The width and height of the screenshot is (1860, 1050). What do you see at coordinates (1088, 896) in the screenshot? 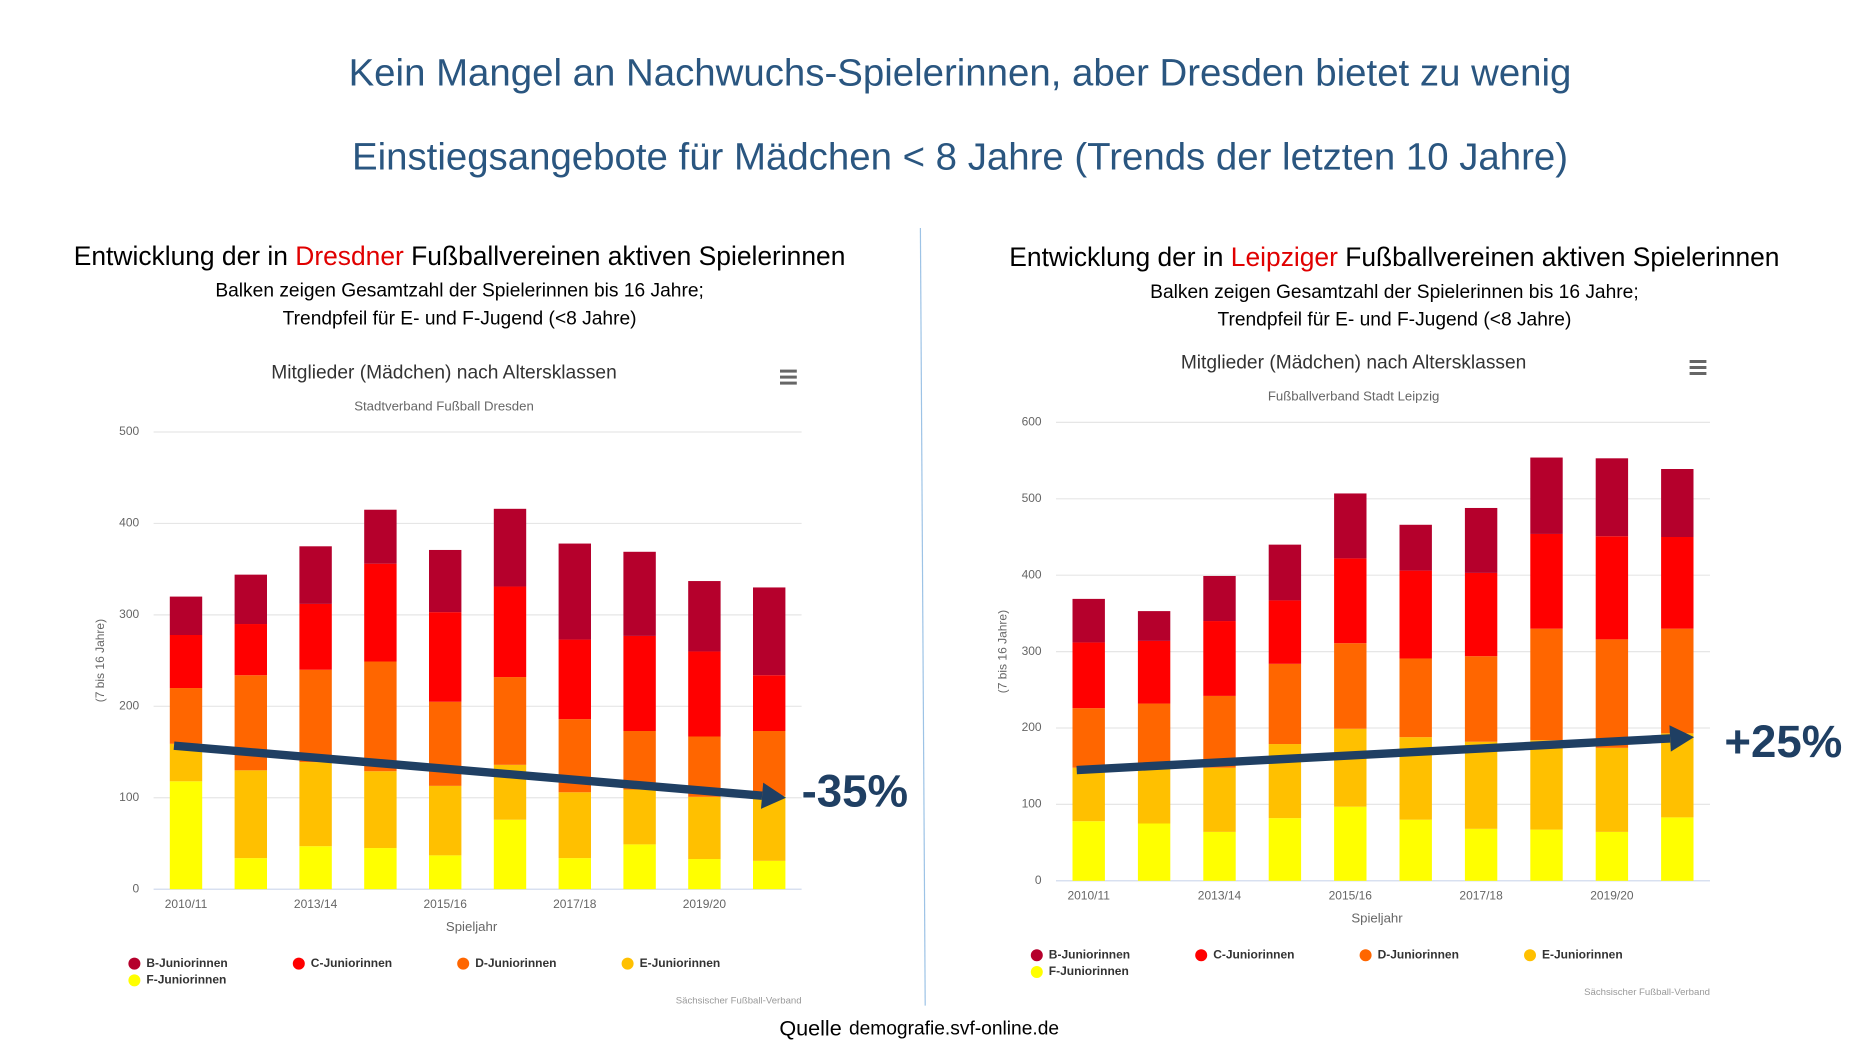
I see `x-tick-label: 2010/11` at bounding box center [1088, 896].